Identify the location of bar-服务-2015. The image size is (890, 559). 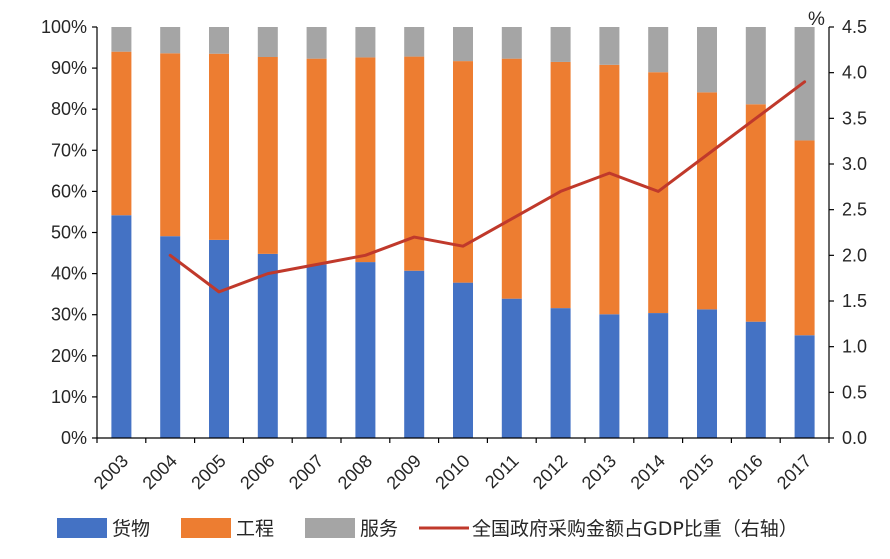
(707, 60).